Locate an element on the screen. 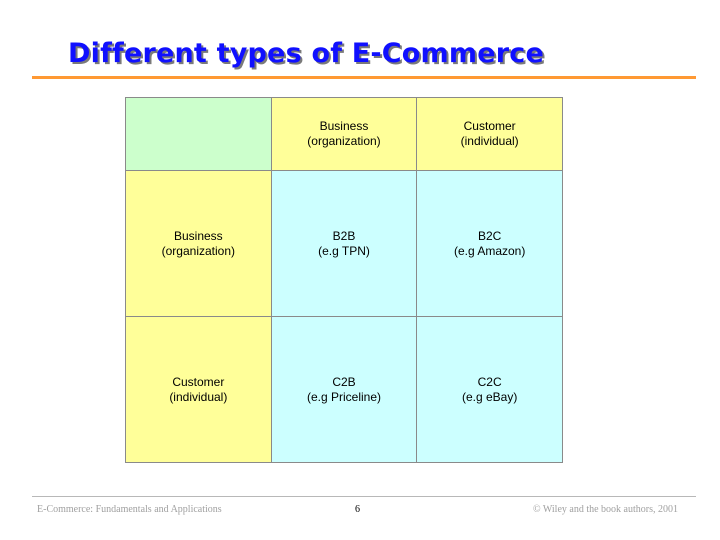 The image size is (720, 540). row-header-customer-label: Customer is located at coordinates (198, 381).